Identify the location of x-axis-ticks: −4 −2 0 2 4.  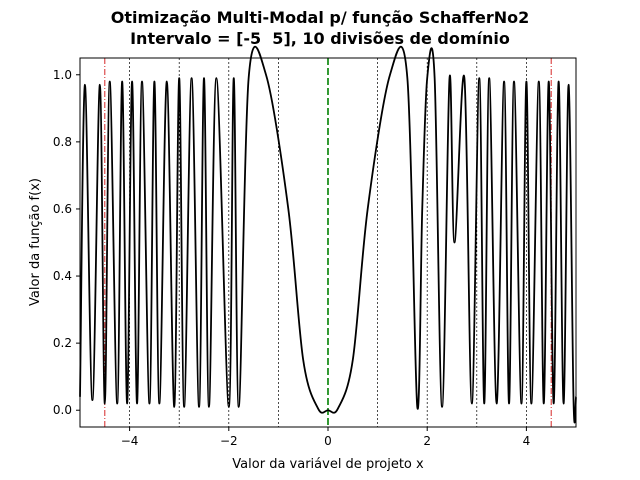
(325, 437).